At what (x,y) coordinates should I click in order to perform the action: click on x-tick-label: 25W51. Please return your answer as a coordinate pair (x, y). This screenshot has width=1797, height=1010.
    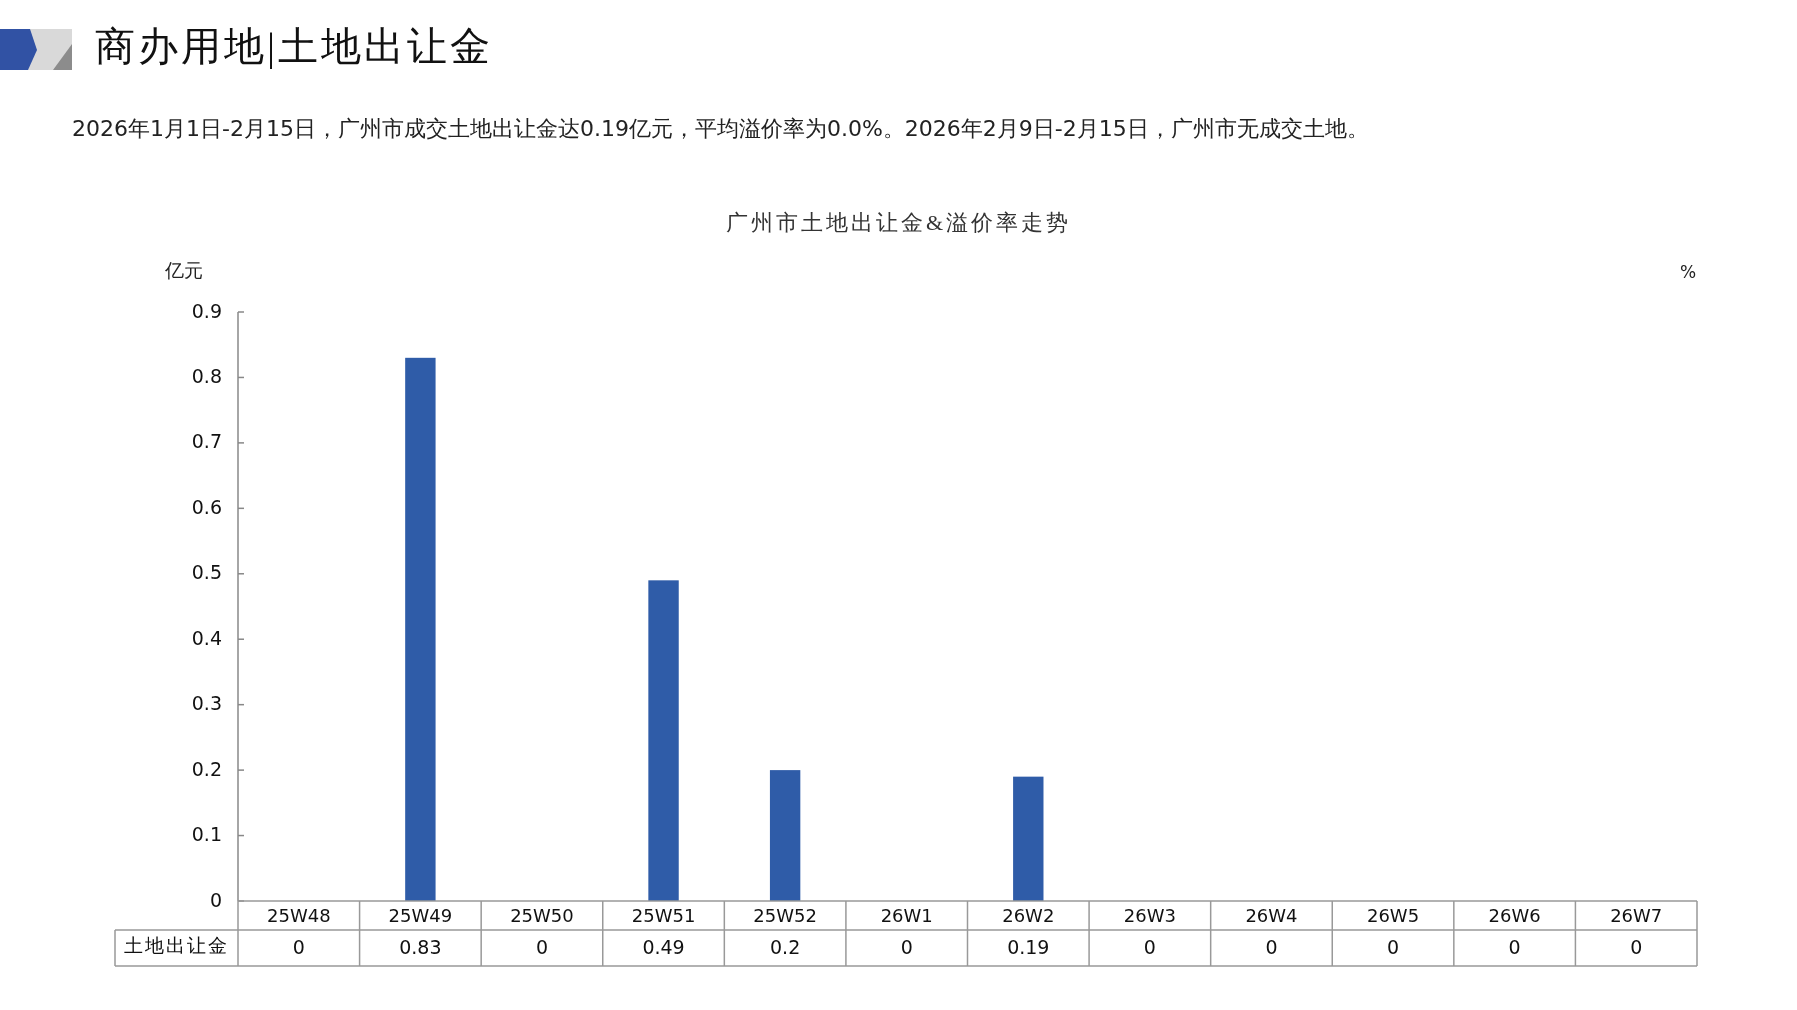
    Looking at the image, I should click on (663, 915).